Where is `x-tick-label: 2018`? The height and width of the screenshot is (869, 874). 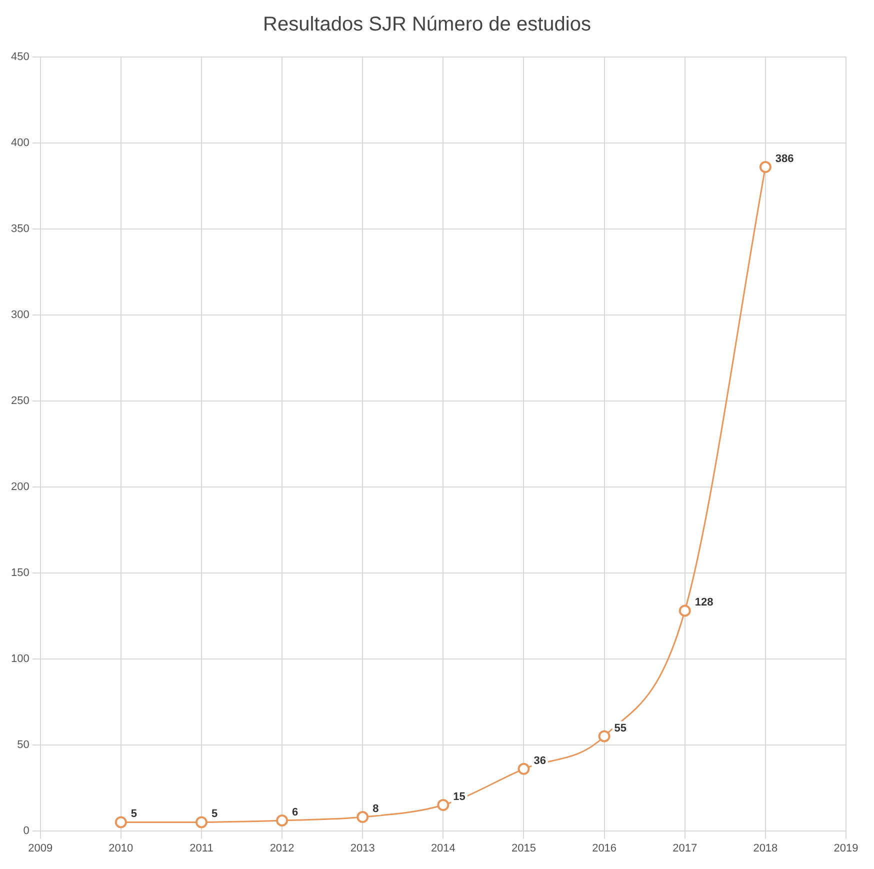
x-tick-label: 2018 is located at coordinates (765, 848).